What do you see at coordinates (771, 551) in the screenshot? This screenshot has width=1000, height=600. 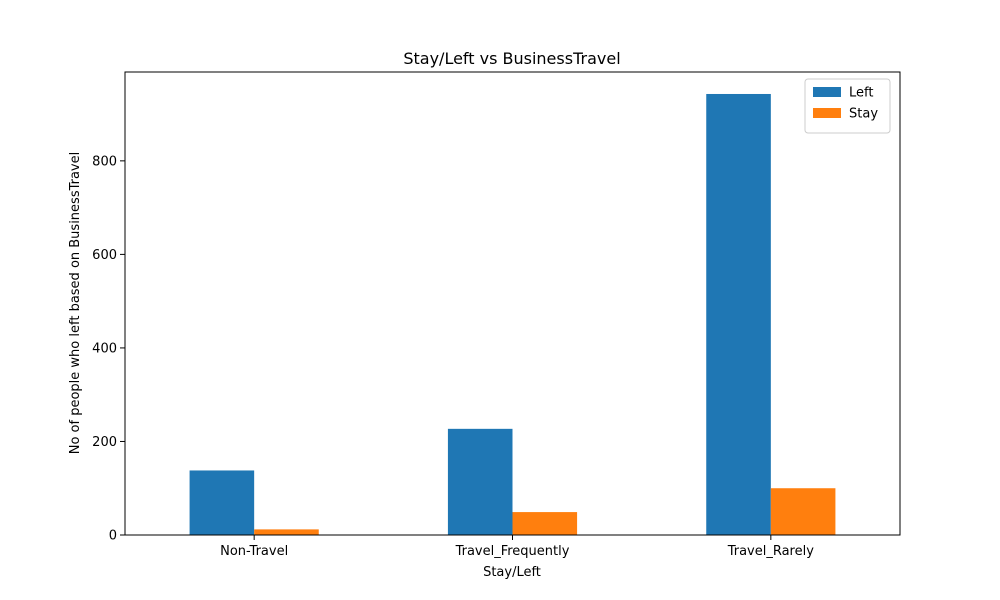 I see `x-tick-label: Travel_Rarely` at bounding box center [771, 551].